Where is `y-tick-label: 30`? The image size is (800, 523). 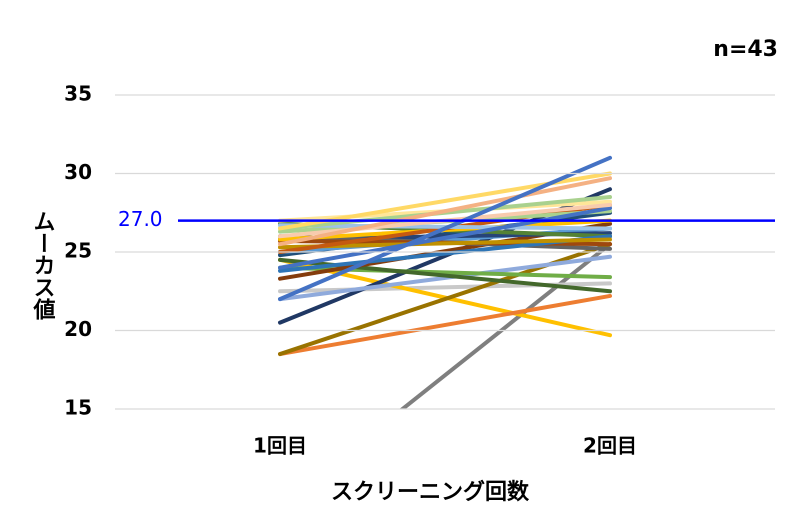 y-tick-label: 30 is located at coordinates (78, 172).